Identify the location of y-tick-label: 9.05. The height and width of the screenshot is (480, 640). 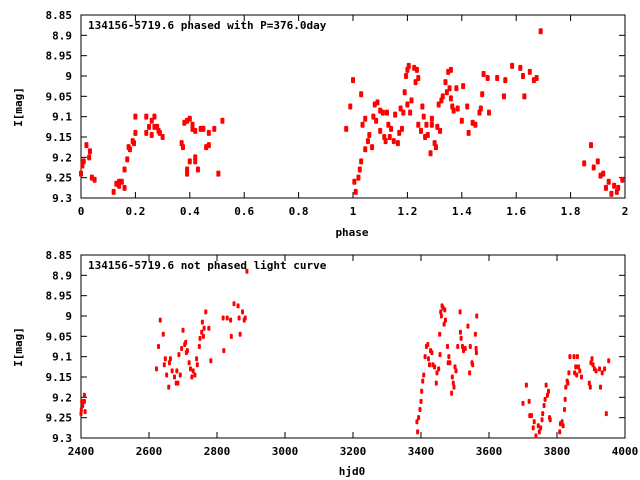
(59, 336).